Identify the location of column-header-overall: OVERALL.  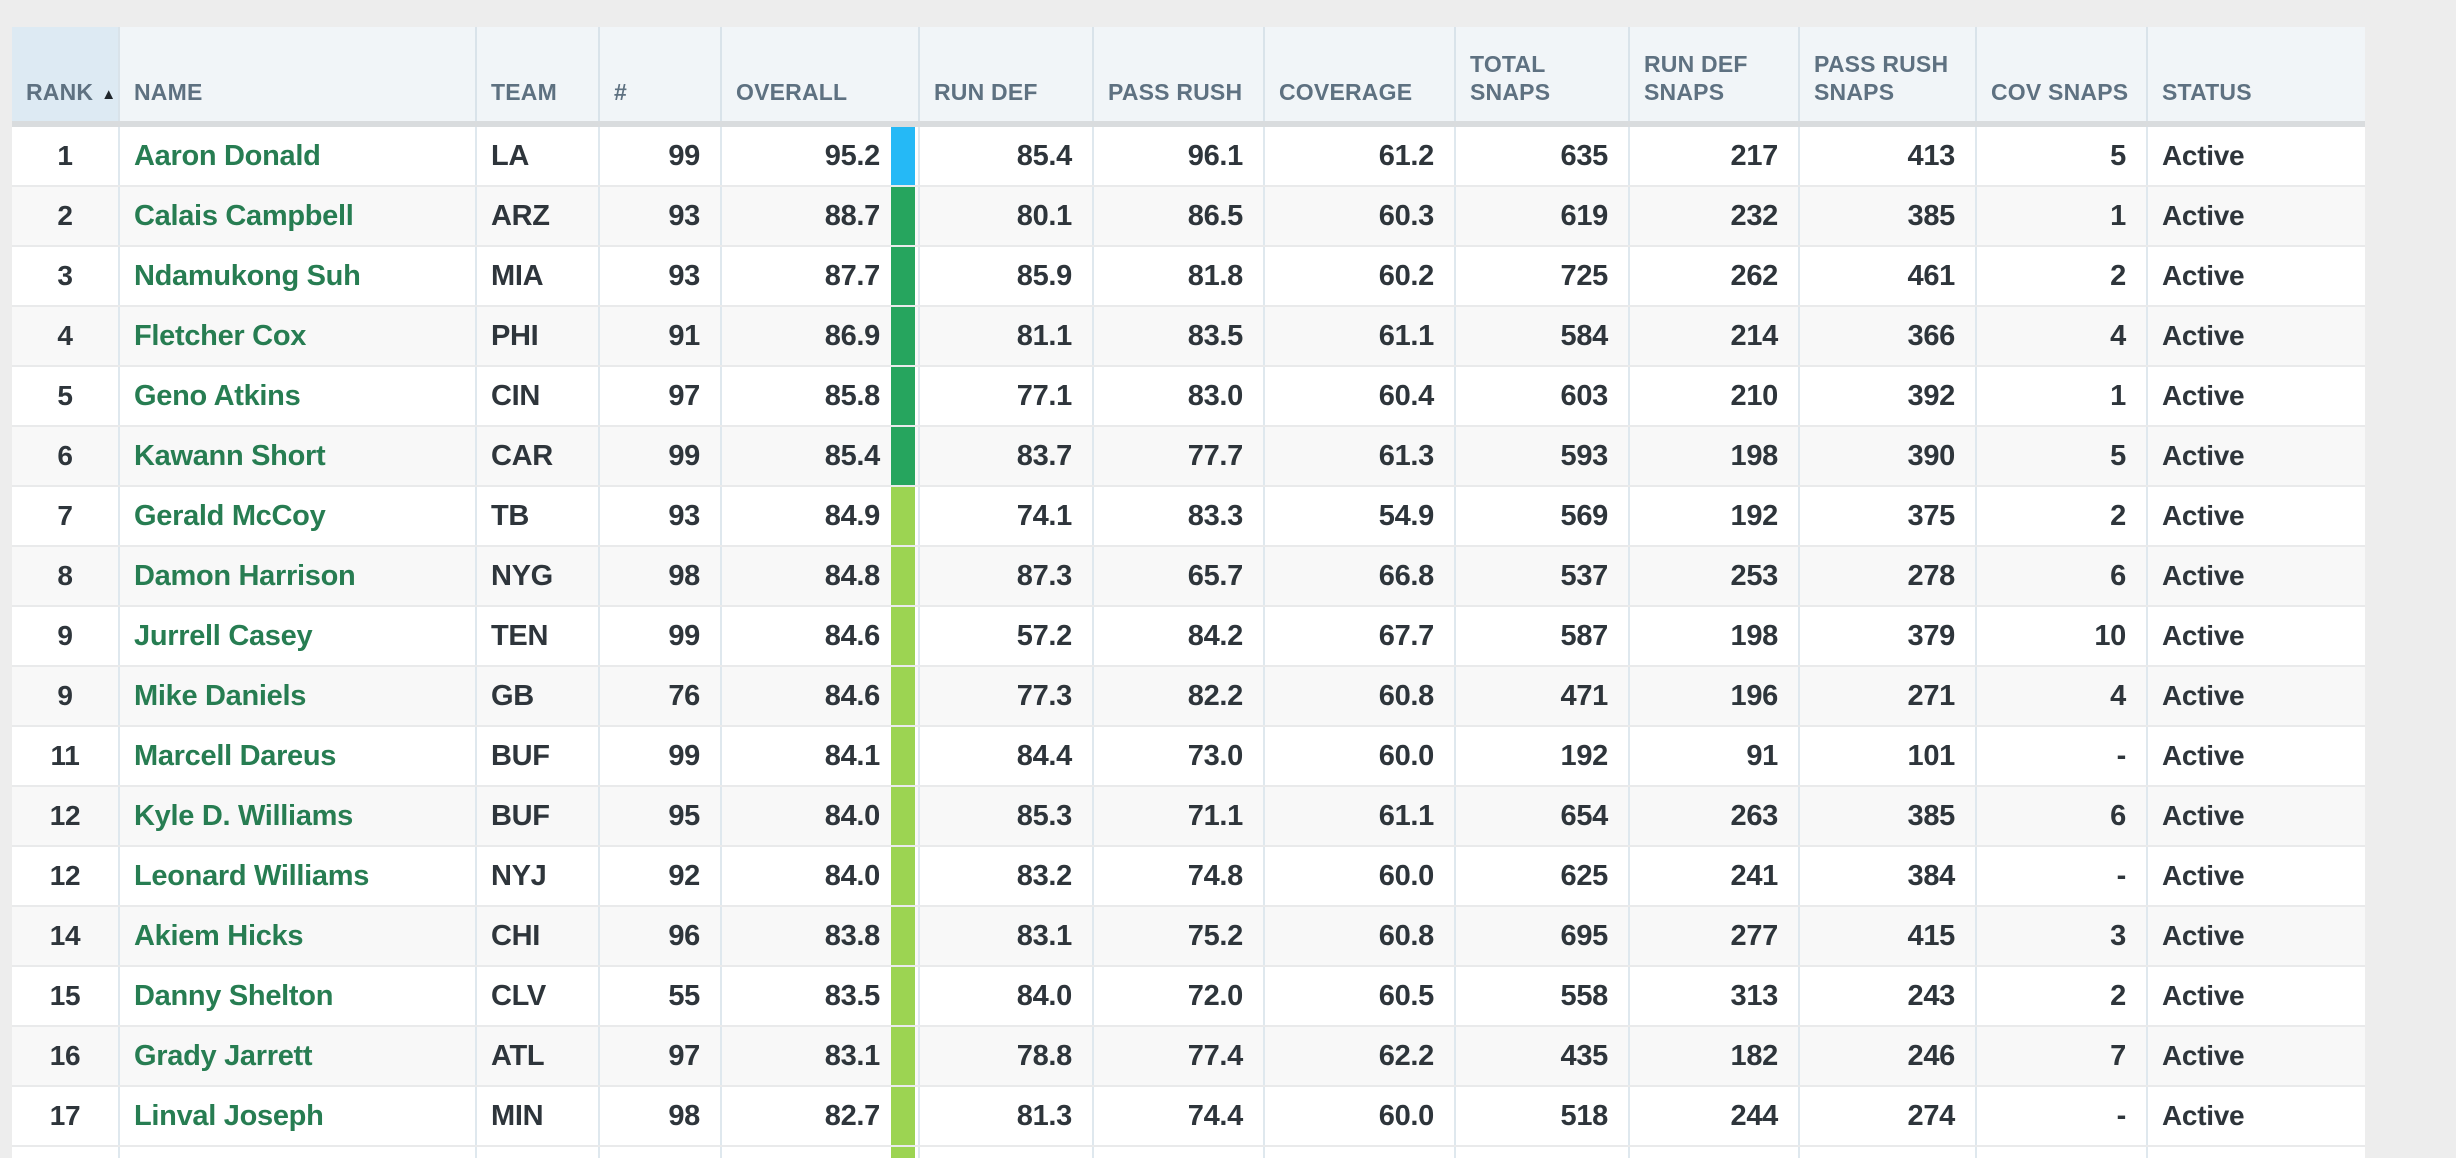
(821, 74).